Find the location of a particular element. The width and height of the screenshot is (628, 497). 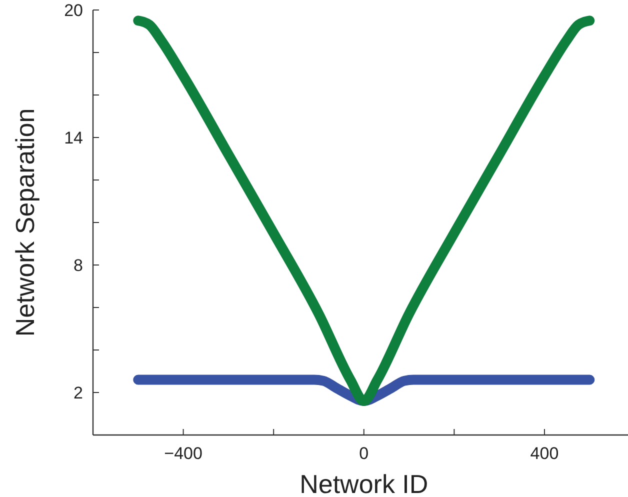

x-axis-title: Network ID is located at coordinates (364, 483).